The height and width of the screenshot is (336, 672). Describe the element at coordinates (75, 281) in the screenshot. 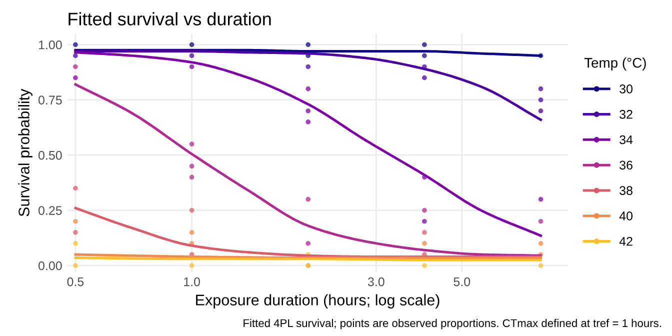

I see `x-tick-label: 0.5` at that location.